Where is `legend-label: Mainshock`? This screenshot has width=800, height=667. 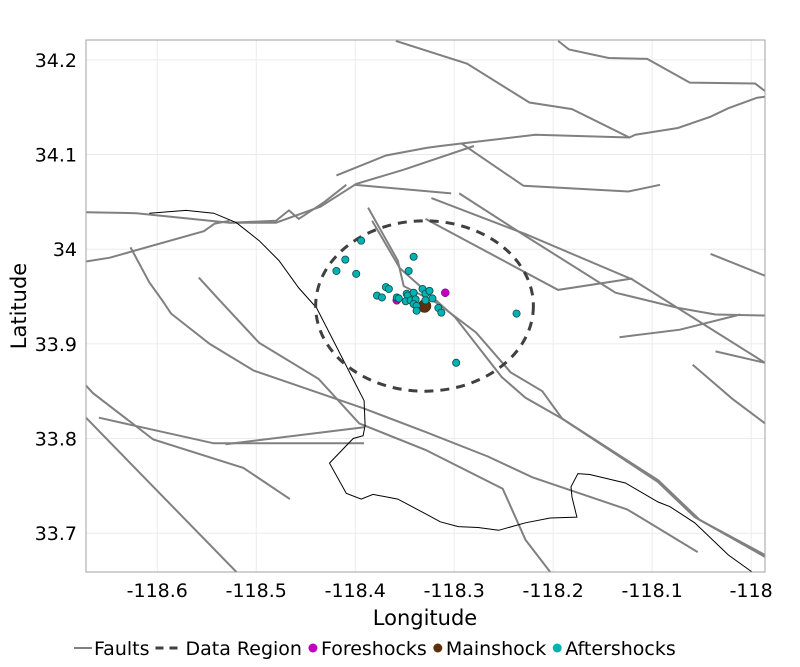
legend-label: Mainshock is located at coordinates (496, 649).